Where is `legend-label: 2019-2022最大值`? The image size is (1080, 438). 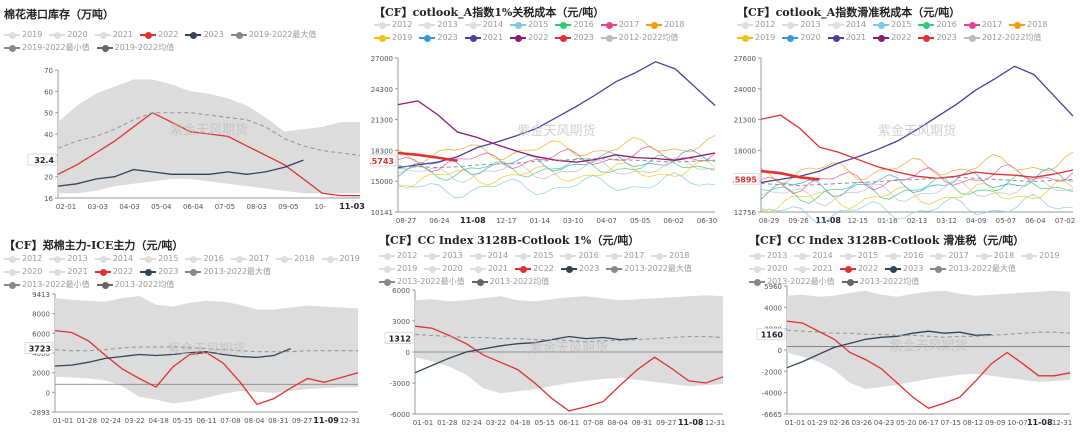
legend-label: 2019-2022最大值 is located at coordinates (282, 34).